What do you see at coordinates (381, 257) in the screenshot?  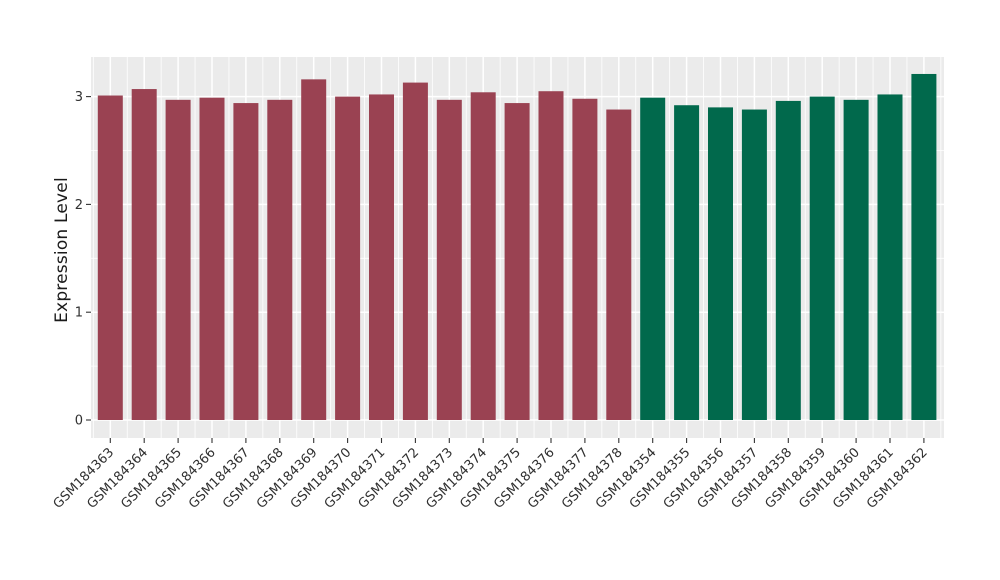 I see `bar-GSM184371` at bounding box center [381, 257].